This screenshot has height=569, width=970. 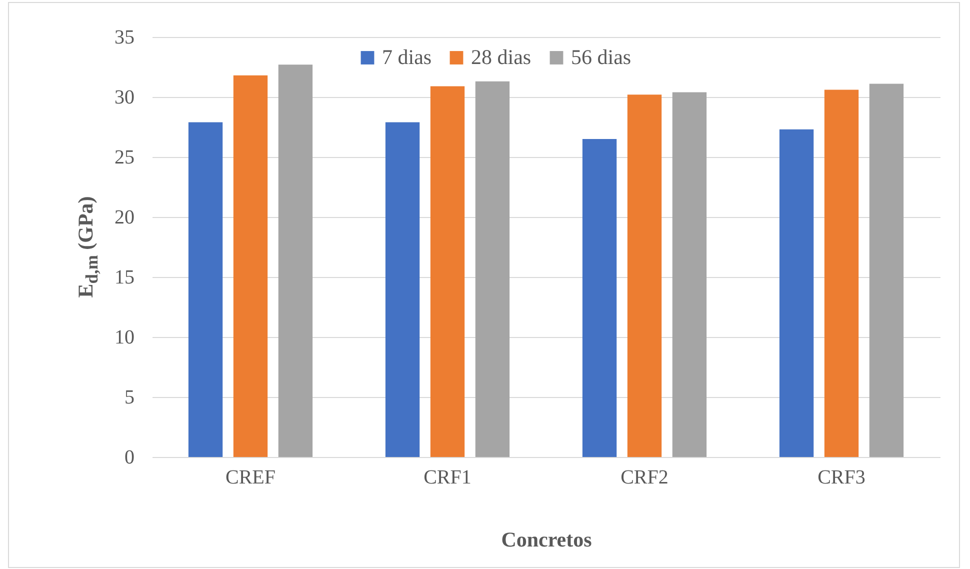 I want to click on x-tick-label: CRF3, so click(x=842, y=477).